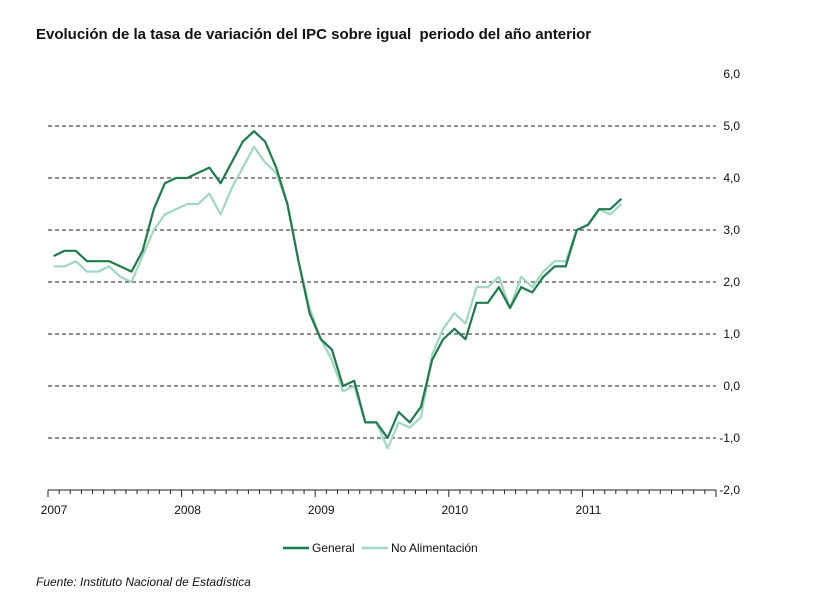 This screenshot has height=614, width=822. Describe the element at coordinates (333, 548) in the screenshot. I see `legend-label: General` at that location.